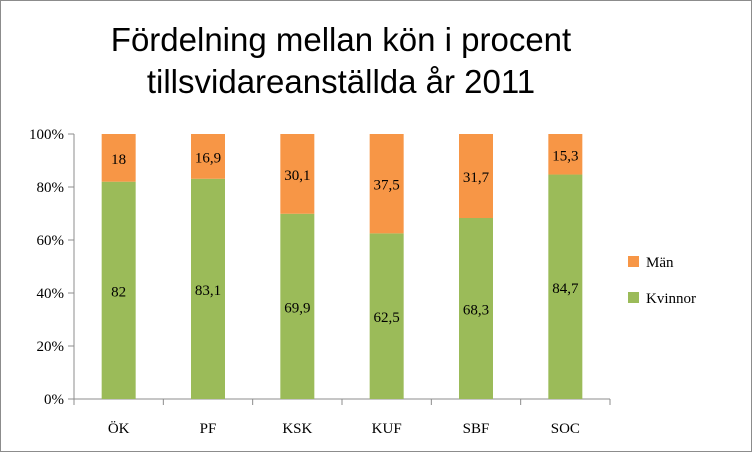  I want to click on data-label-män: 15,3, so click(565, 156).